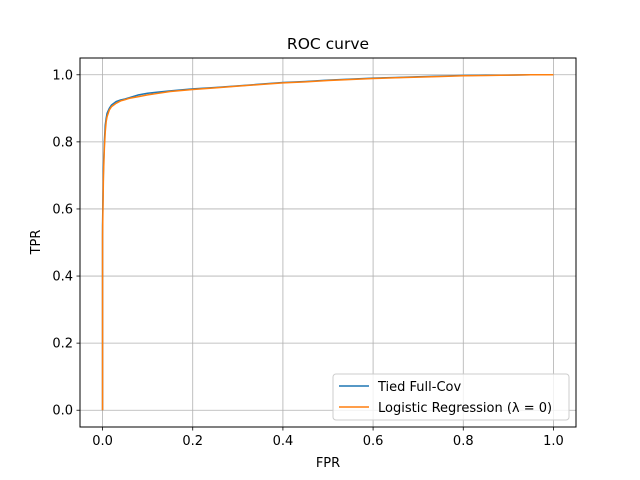  I want to click on y-tick-label: 0.6, so click(62, 209).